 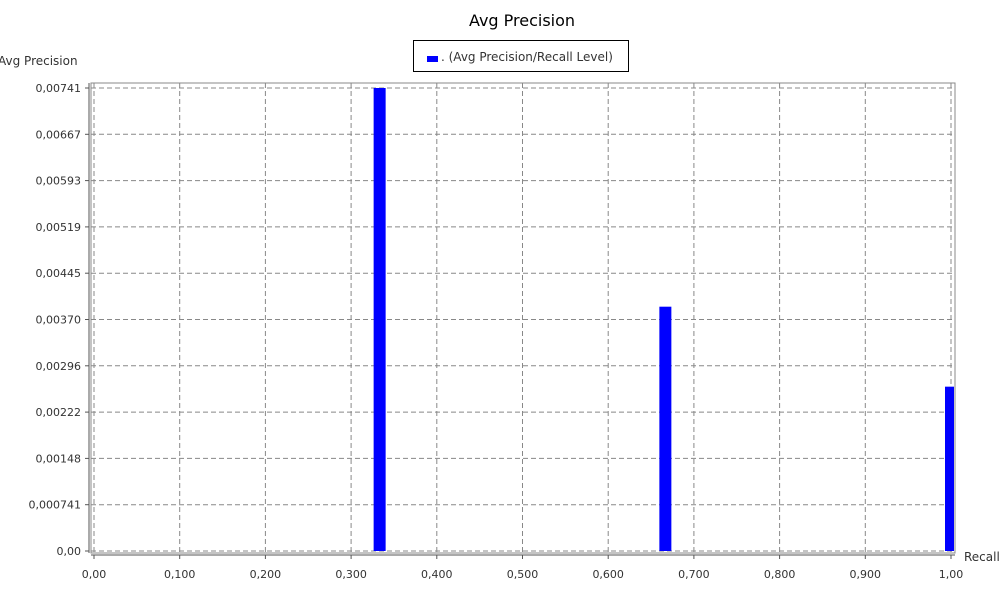 What do you see at coordinates (59, 366) in the screenshot?
I see `y-tick-label: 0,00296` at bounding box center [59, 366].